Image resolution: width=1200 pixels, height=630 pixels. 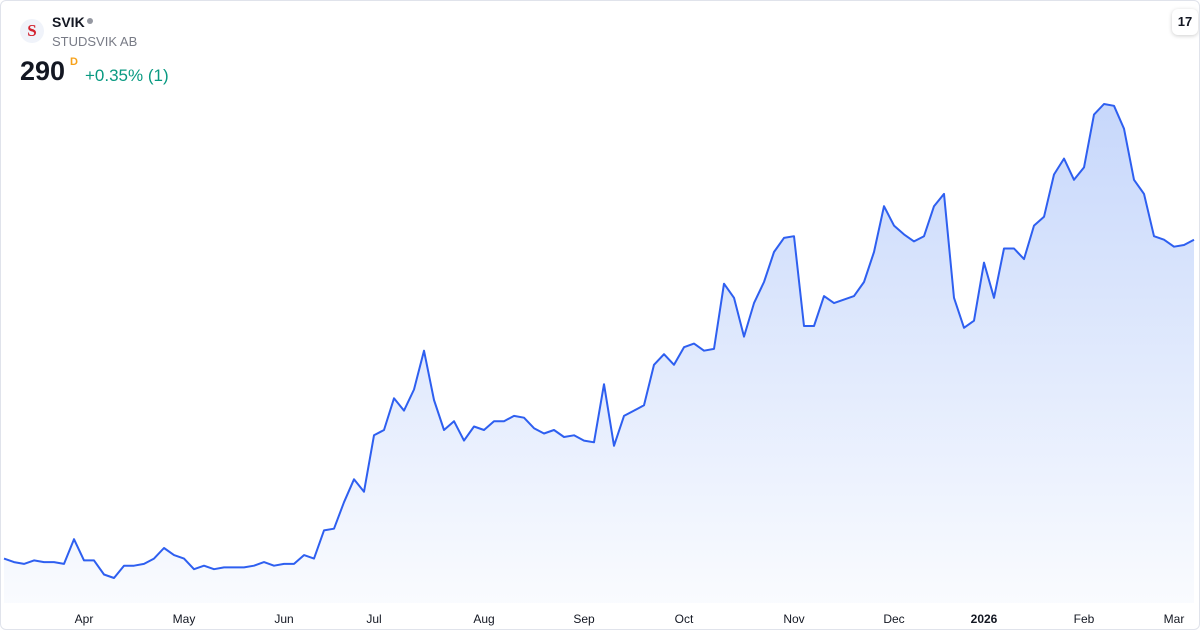 What do you see at coordinates (74, 62) in the screenshot?
I see `interval: D` at bounding box center [74, 62].